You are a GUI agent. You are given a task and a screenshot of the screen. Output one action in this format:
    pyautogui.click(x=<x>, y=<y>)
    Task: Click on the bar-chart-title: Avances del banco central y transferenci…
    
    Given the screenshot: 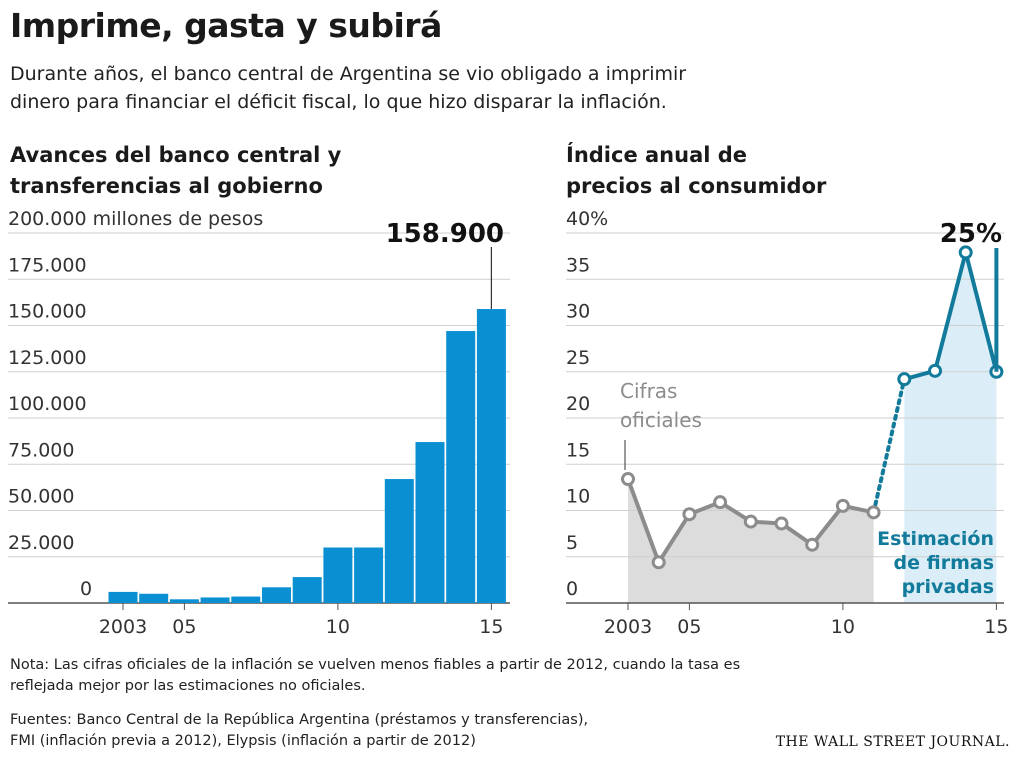 What is the action you would take?
    pyautogui.click(x=220, y=171)
    